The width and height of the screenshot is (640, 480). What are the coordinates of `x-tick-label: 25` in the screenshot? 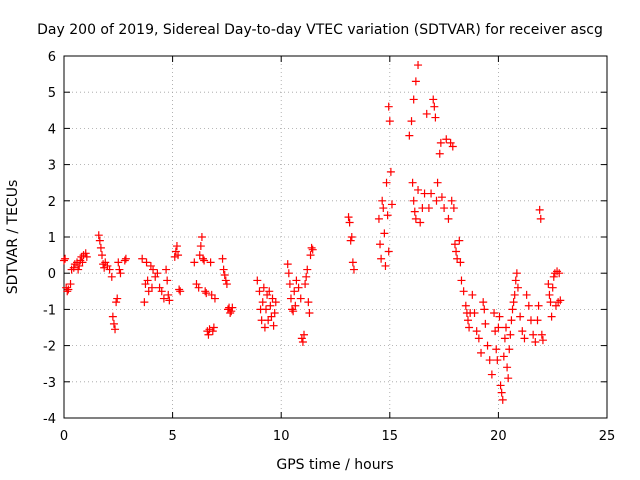 It's located at (607, 436).